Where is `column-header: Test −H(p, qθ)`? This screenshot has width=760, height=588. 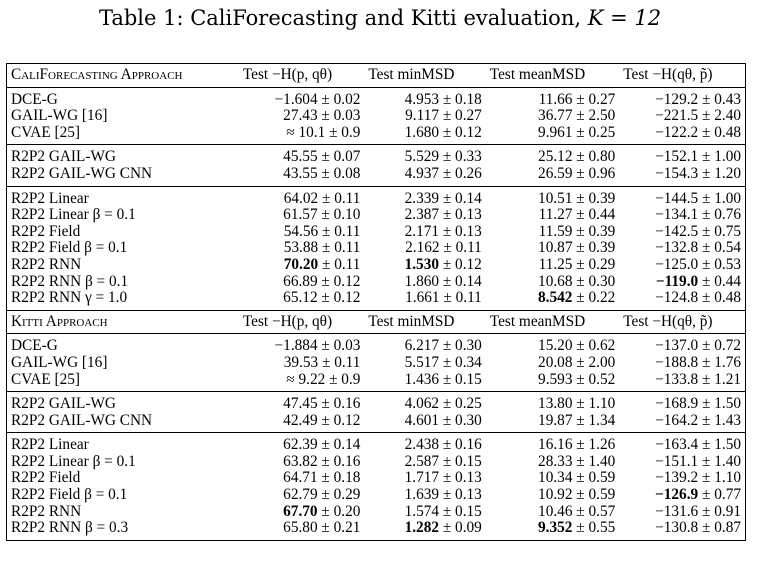
column-header: Test −H(p, qθ) is located at coordinates (301, 75).